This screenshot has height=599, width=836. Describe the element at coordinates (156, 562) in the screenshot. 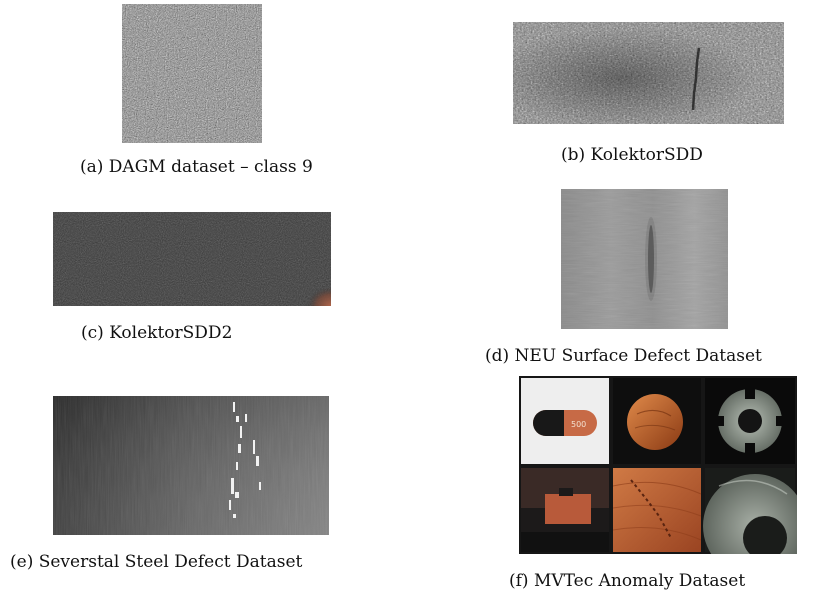

I see `caption-e: (e) Severstal Steel Defect Dataset` at that location.